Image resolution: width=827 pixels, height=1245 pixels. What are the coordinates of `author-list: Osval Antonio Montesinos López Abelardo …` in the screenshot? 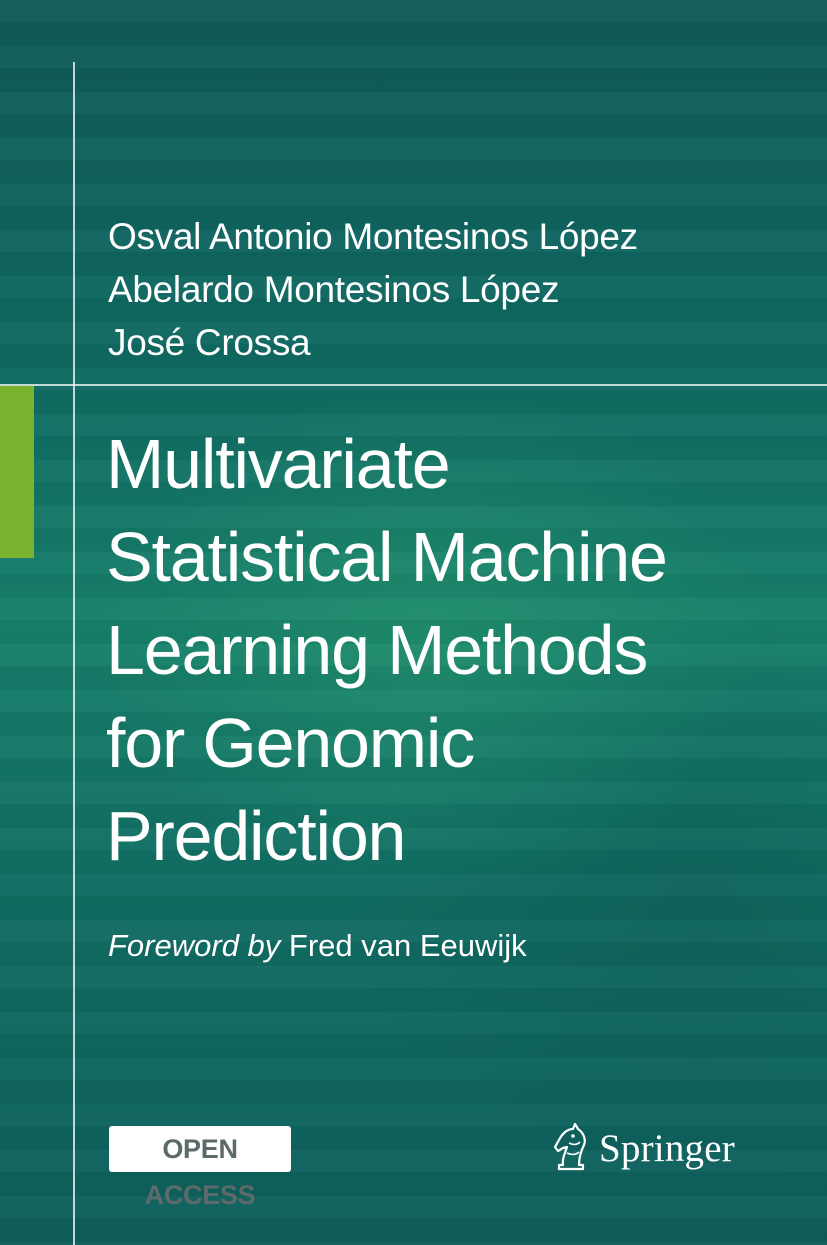 It's located at (373, 289).